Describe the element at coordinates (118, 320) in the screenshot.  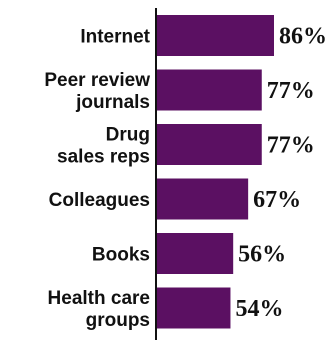
I see `category-label: groups` at that location.